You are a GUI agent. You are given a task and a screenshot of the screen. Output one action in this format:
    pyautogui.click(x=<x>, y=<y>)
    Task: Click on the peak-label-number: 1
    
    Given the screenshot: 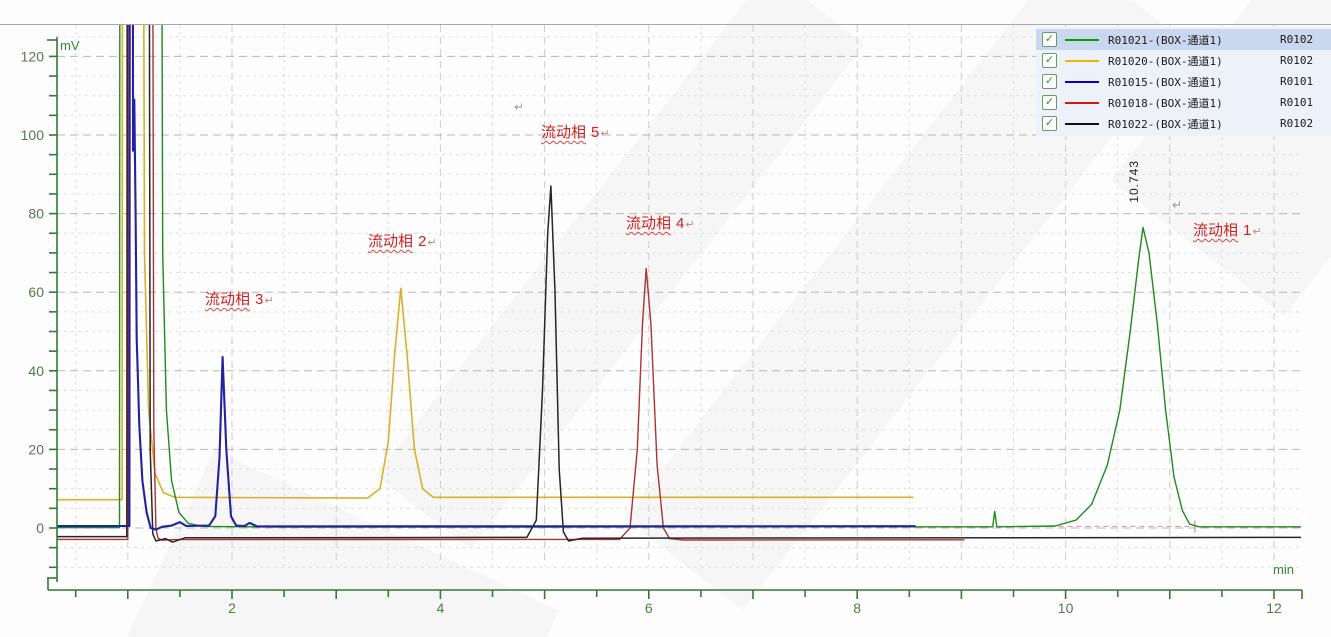 What is the action you would take?
    pyautogui.click(x=1247, y=230)
    